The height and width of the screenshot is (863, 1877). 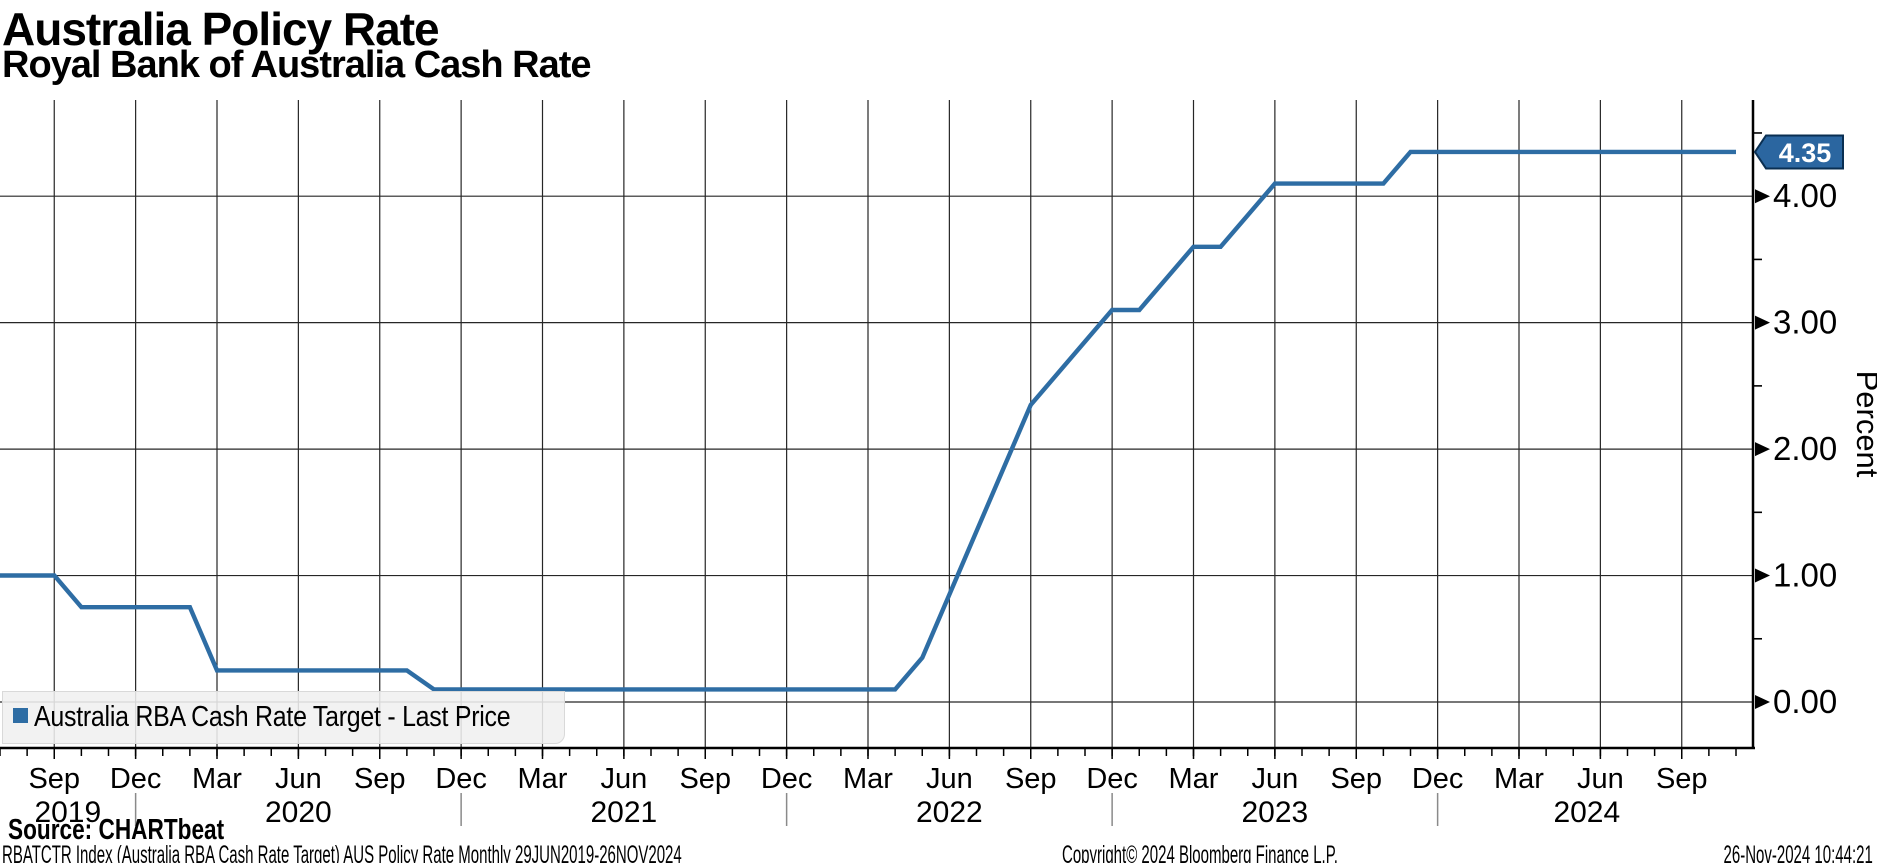 What do you see at coordinates (1805, 448) in the screenshot?
I see `y-tick-label: 2.00` at bounding box center [1805, 448].